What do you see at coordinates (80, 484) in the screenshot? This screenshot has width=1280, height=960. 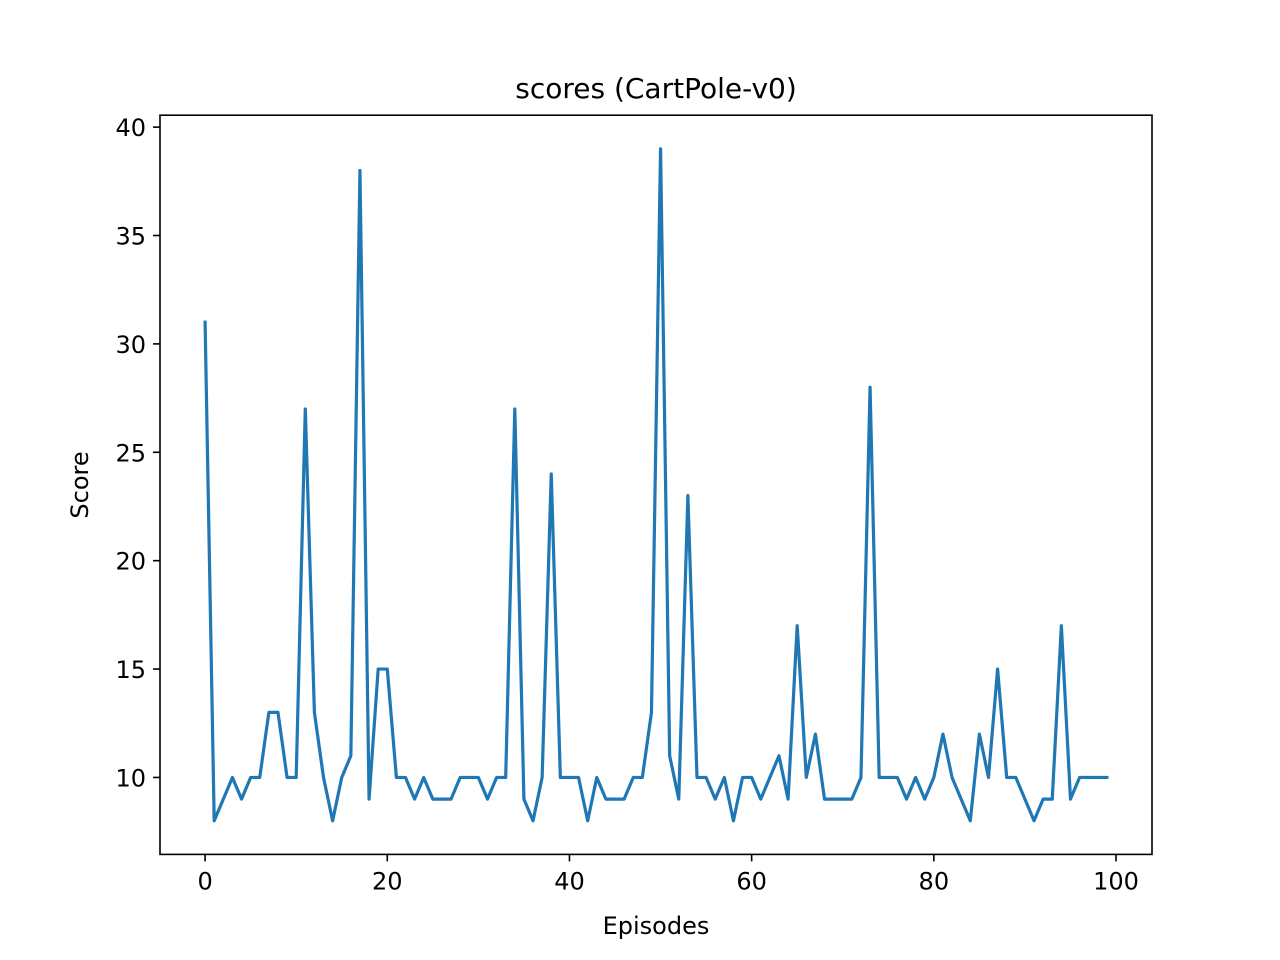 I see `y-axis-label: Score` at bounding box center [80, 484].